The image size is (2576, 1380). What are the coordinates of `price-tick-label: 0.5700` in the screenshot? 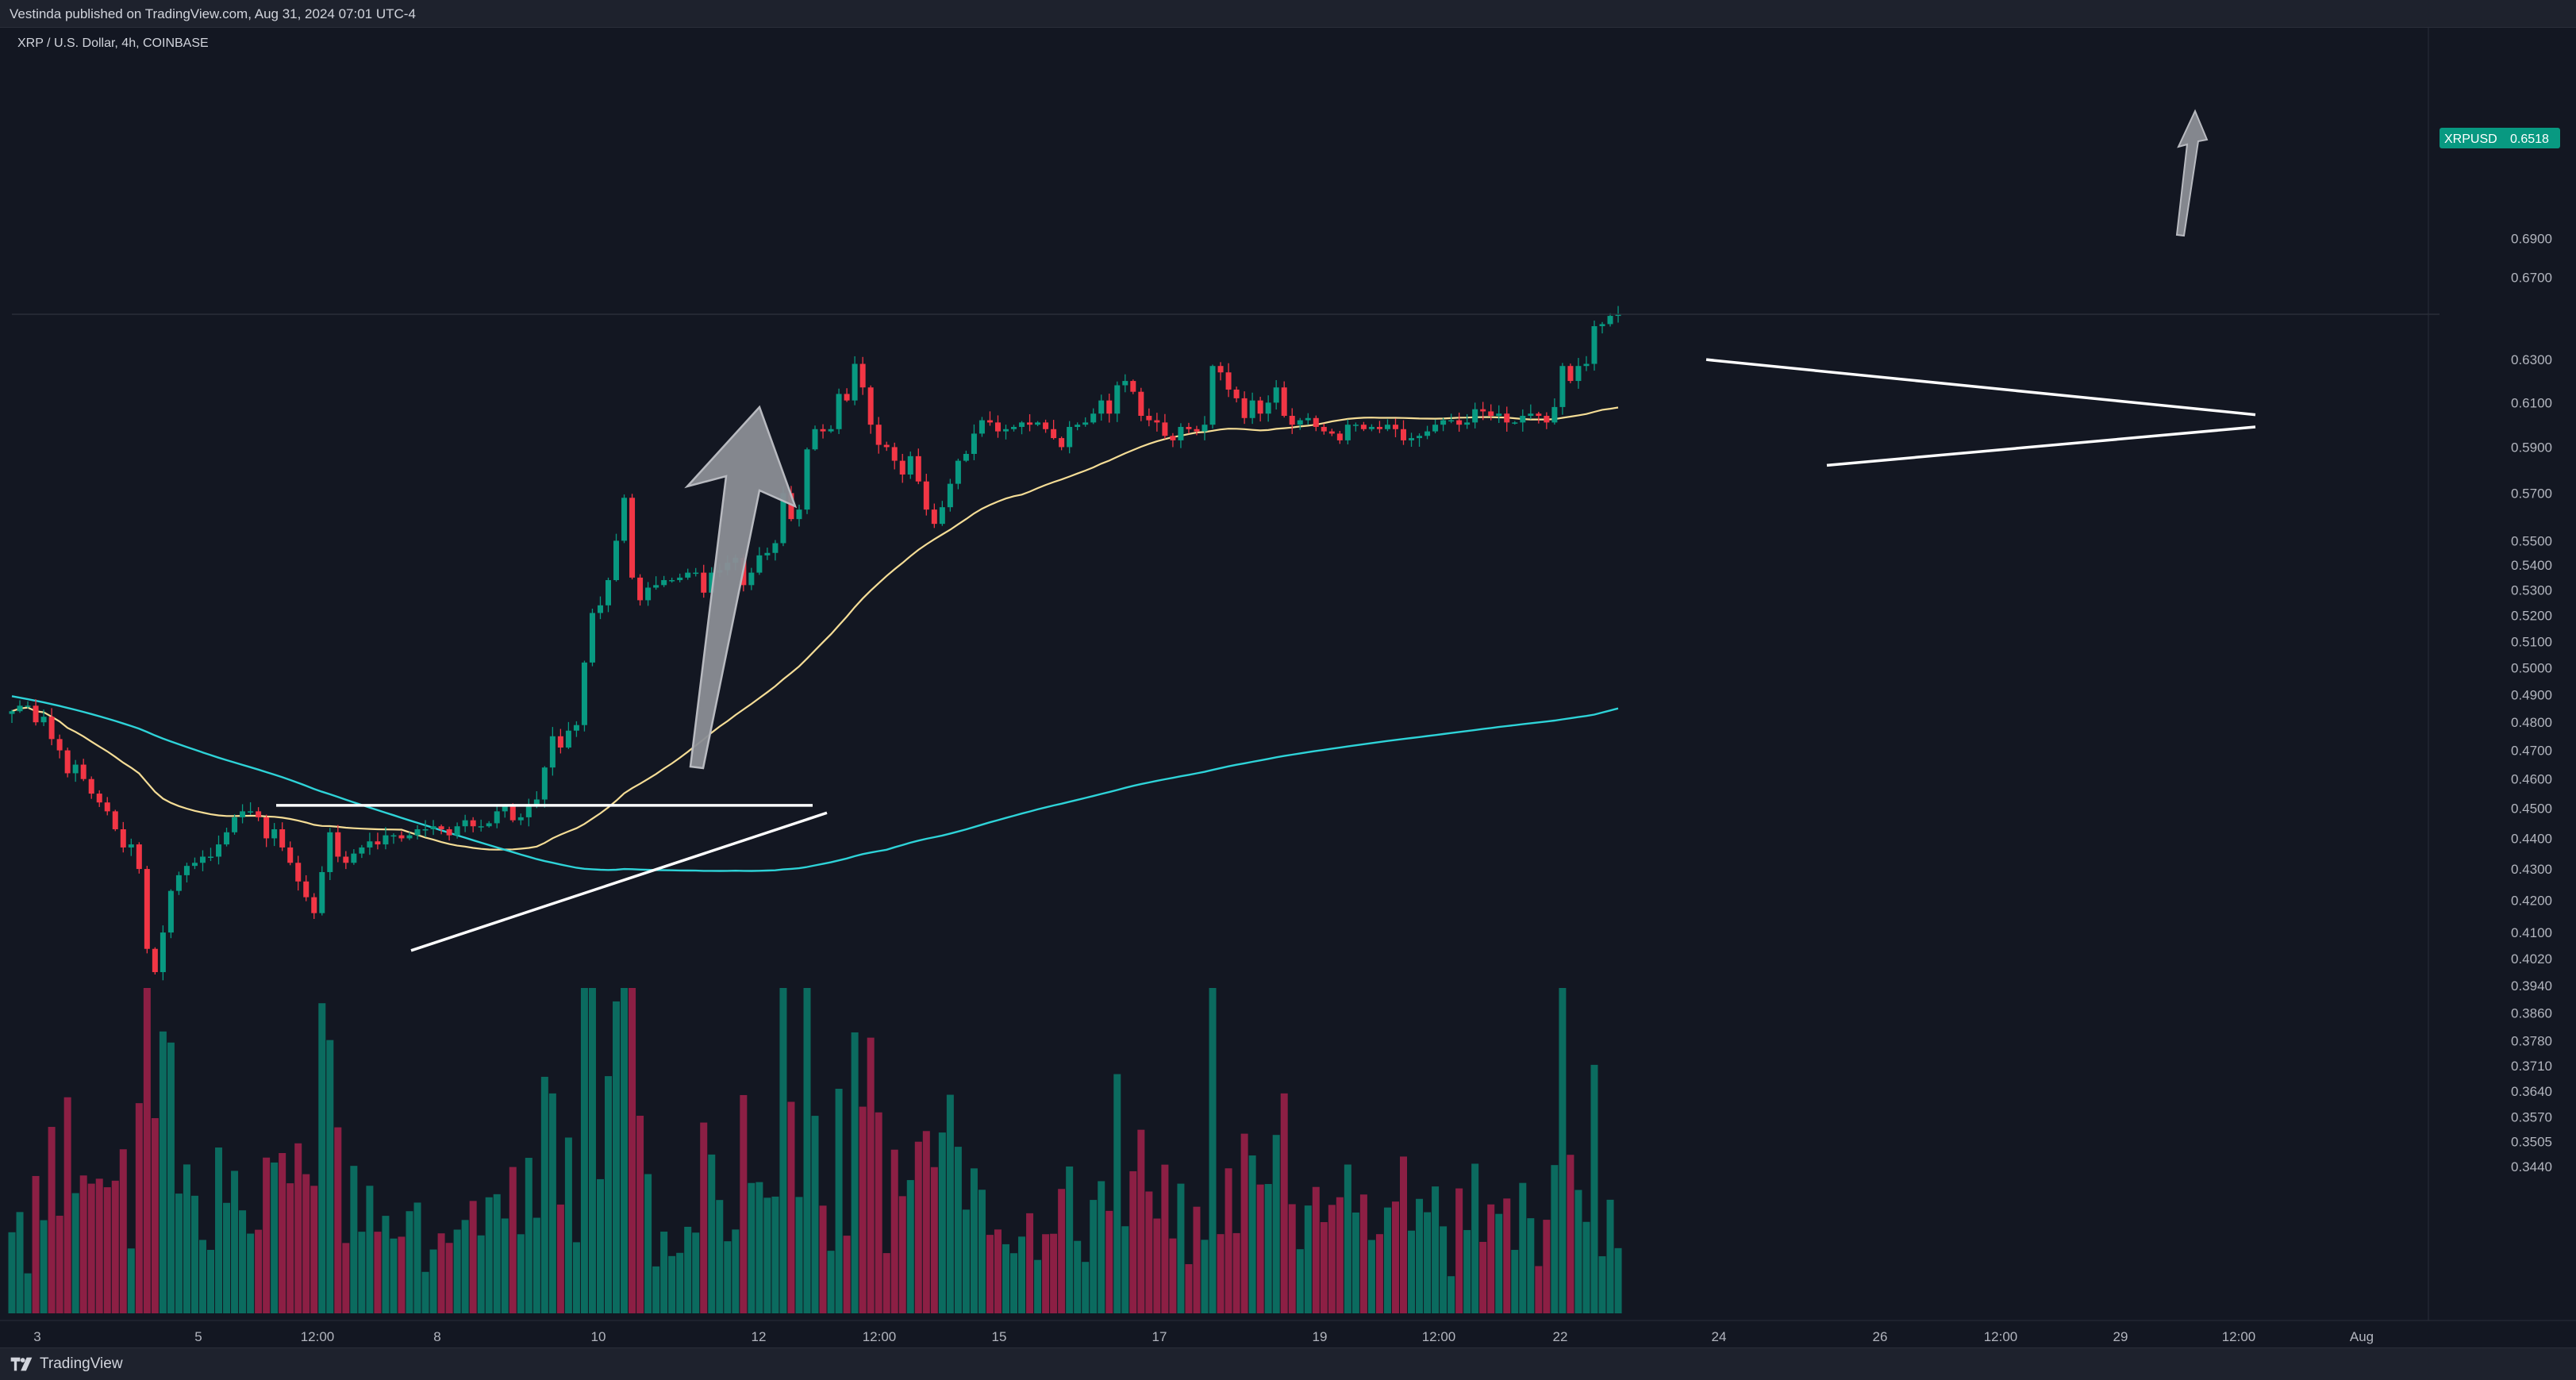 It's located at (2531, 493).